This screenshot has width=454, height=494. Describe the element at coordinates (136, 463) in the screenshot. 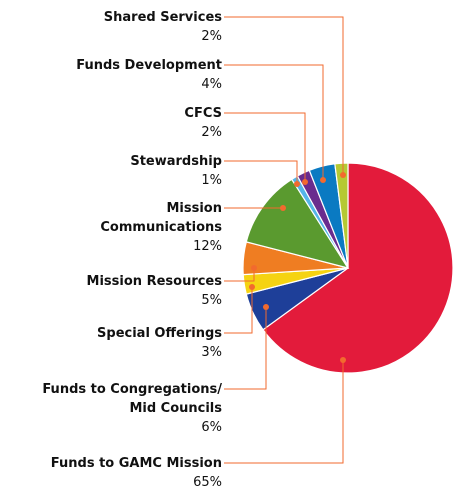

I see `category-label: Funds to GAMC Mission` at that location.